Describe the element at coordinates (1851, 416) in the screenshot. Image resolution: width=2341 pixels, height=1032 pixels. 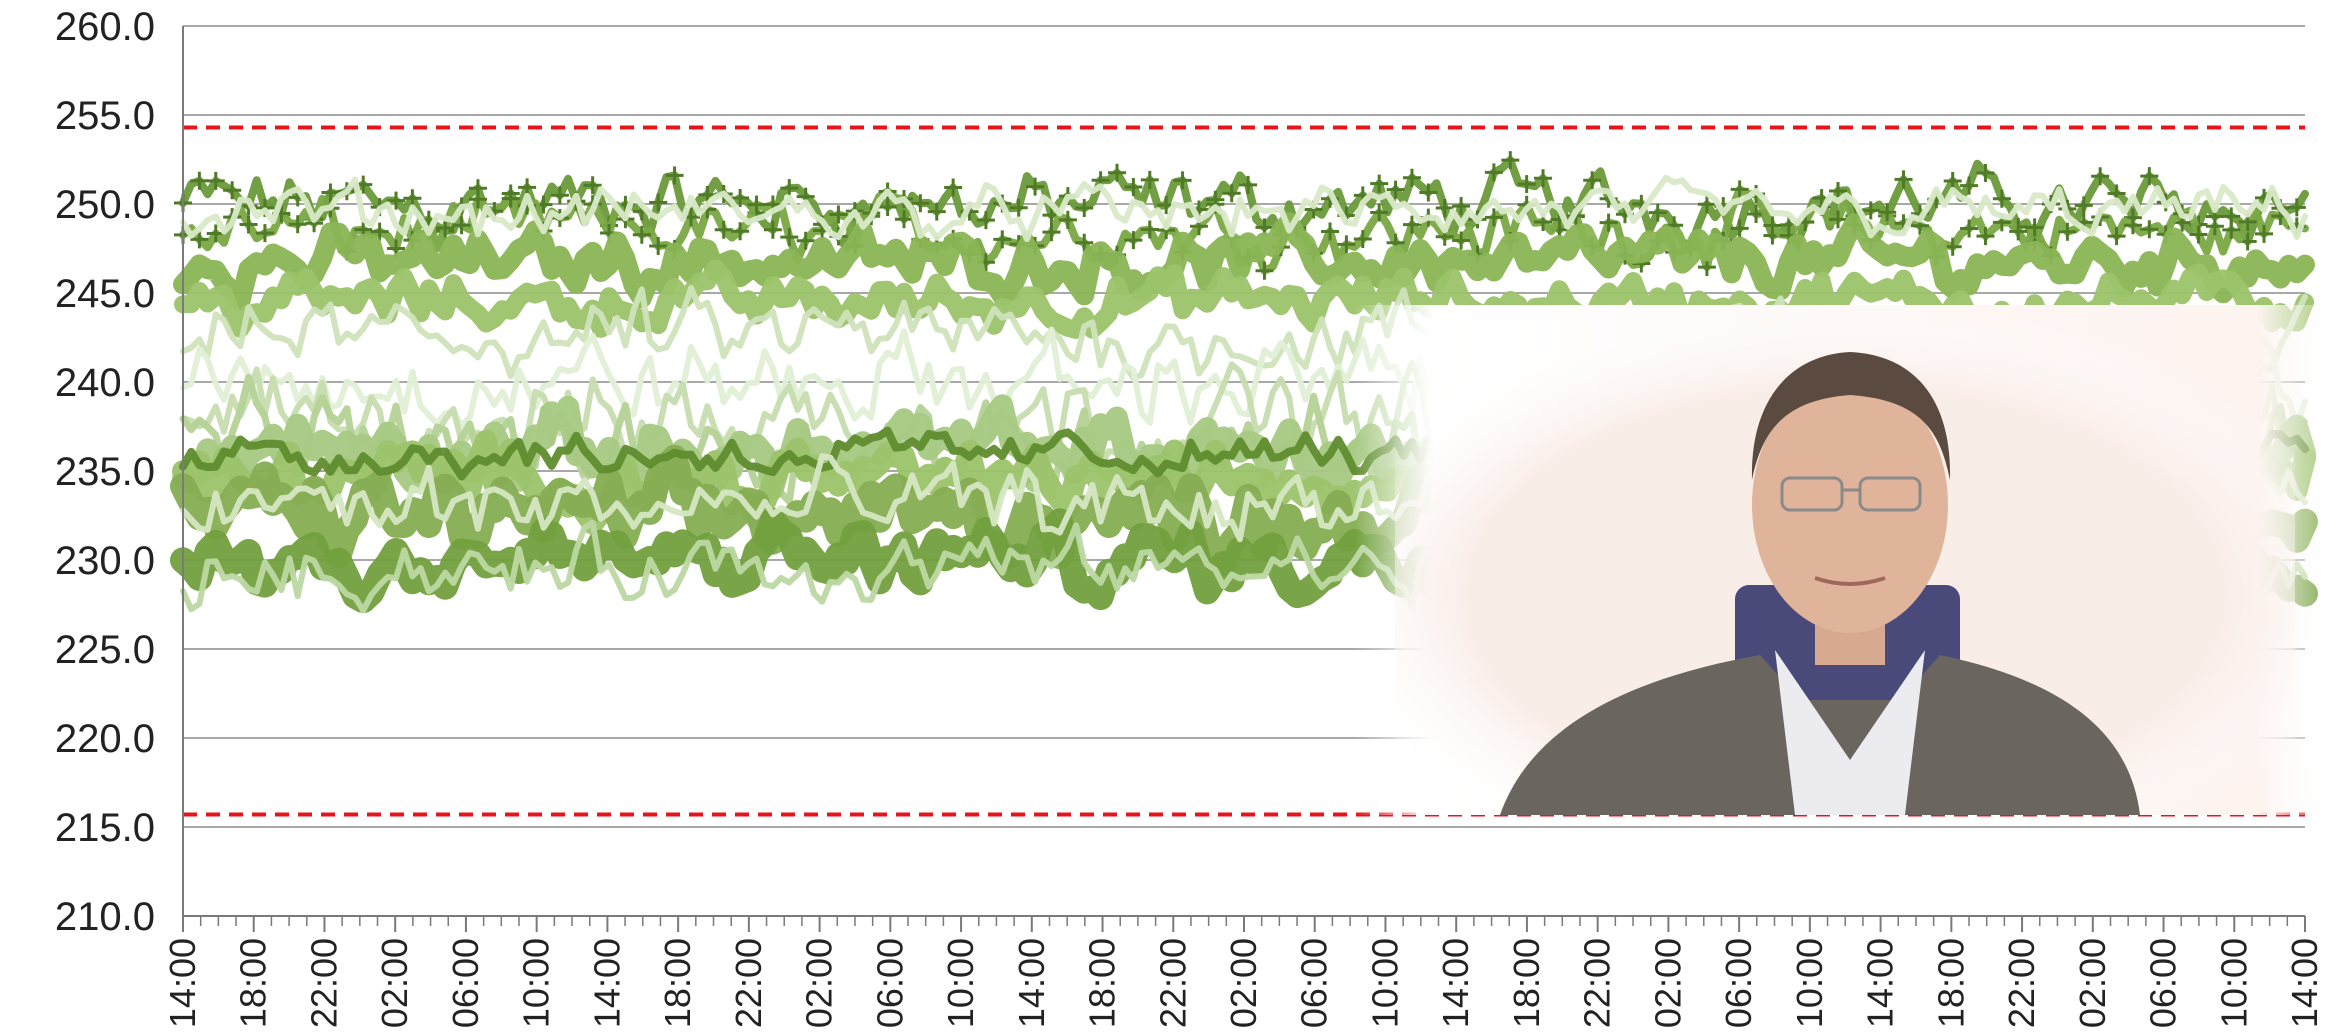
I see `hair` at that location.